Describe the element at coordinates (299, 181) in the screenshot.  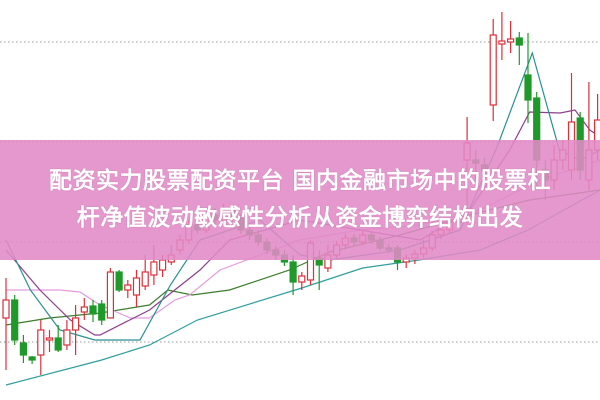
I see `title-line-1: 配资实力股票配资平台 国内金融市场中的股票杠` at that location.